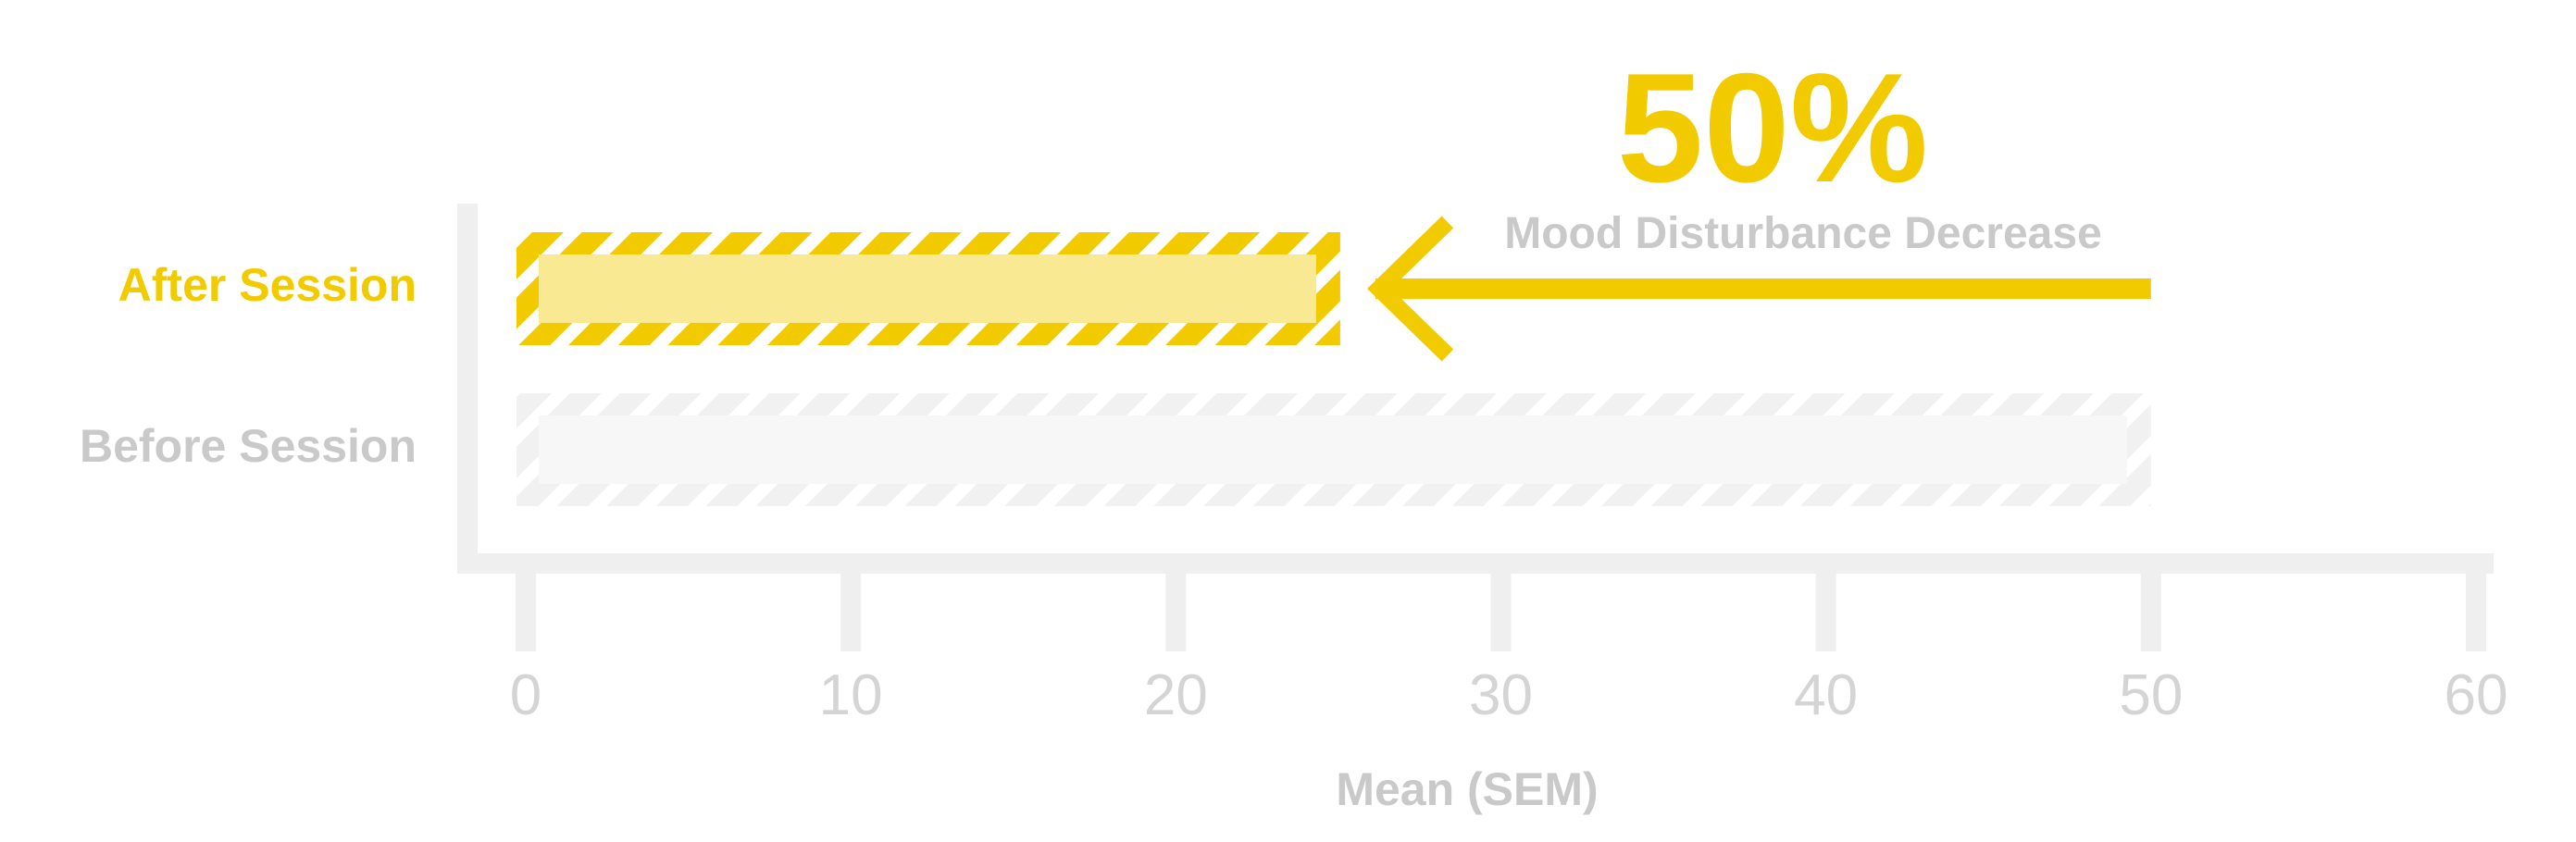  I want to click on x-tick-label: 0, so click(525, 695).